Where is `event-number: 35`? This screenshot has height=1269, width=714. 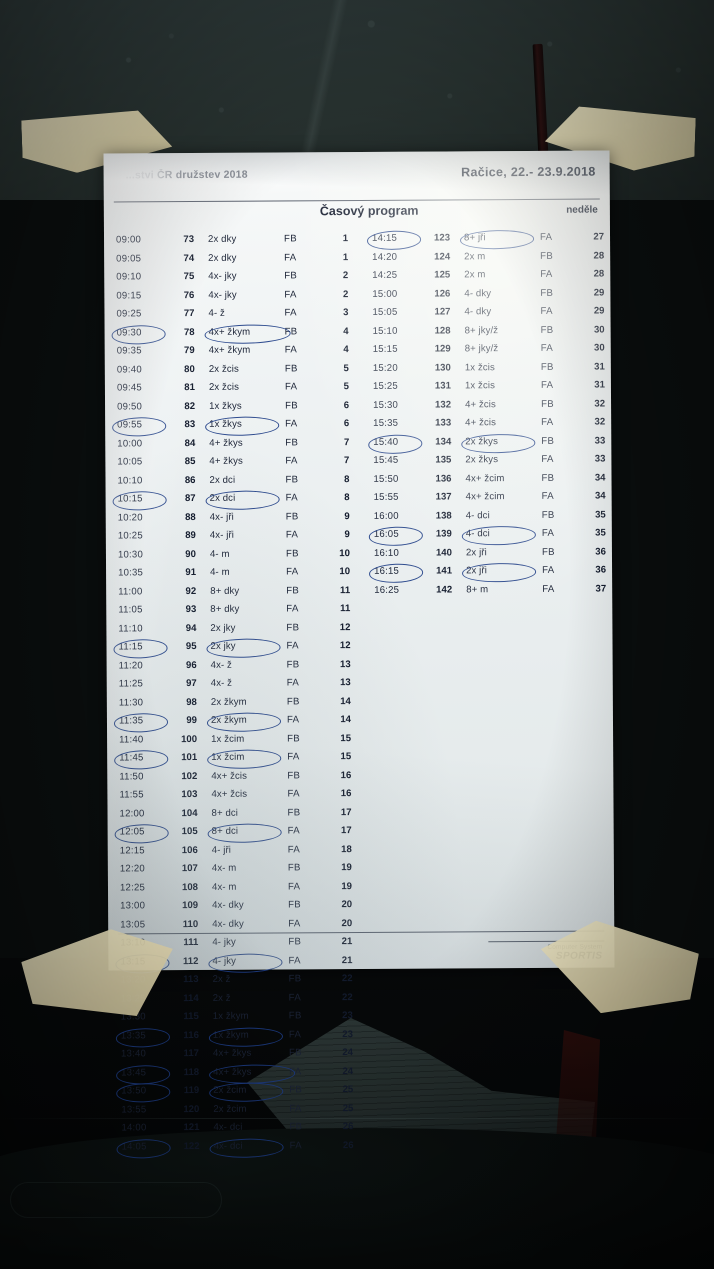 event-number: 35 is located at coordinates (600, 533).